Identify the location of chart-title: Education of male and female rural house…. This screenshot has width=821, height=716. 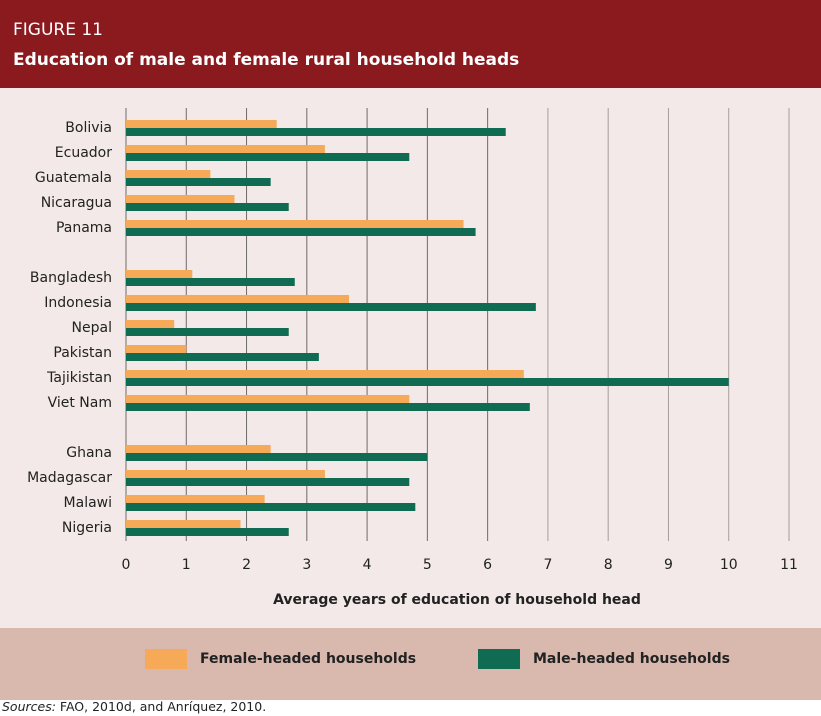
(266, 60).